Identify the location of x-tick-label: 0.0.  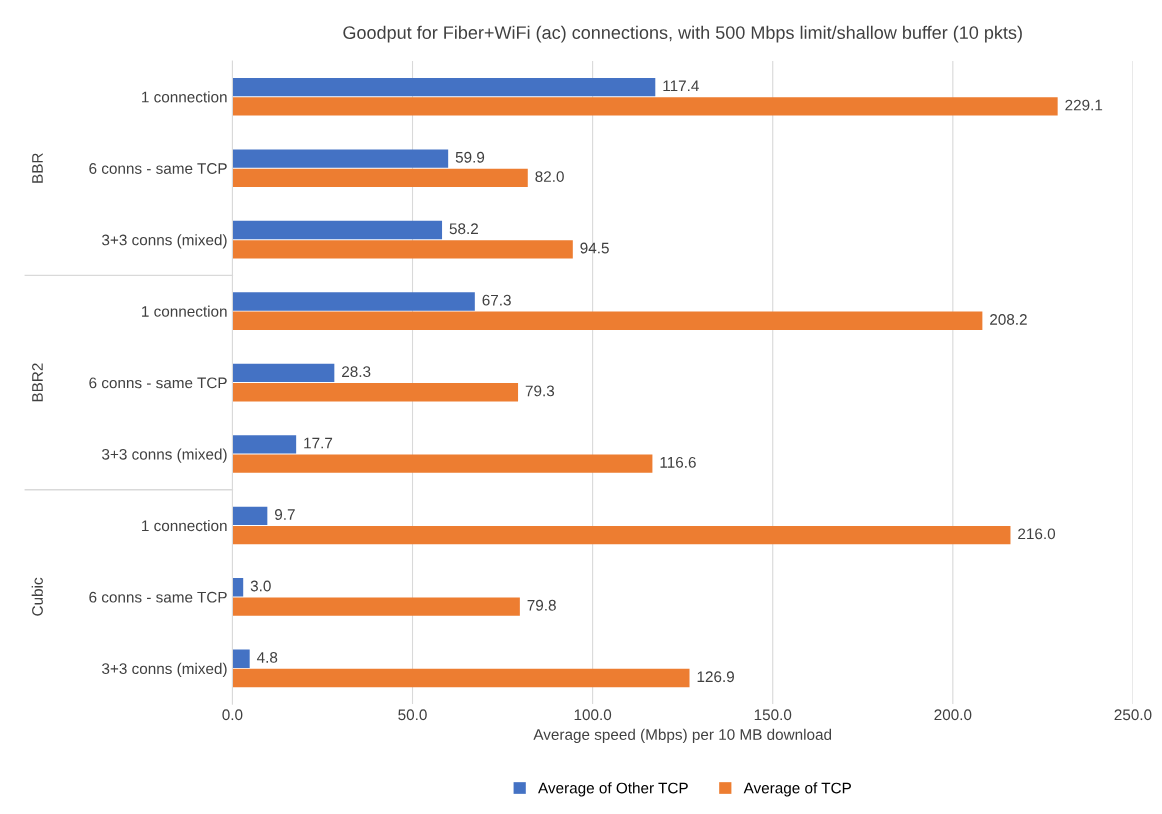
(232, 715).